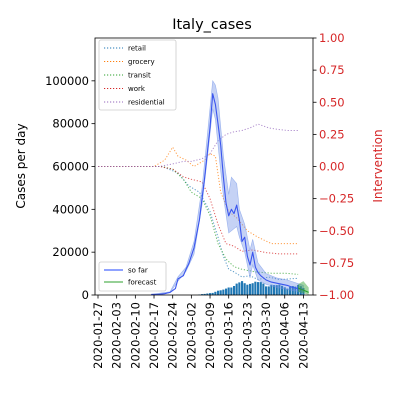  I want to click on legend-label-grocery: grocery, so click(141, 62).